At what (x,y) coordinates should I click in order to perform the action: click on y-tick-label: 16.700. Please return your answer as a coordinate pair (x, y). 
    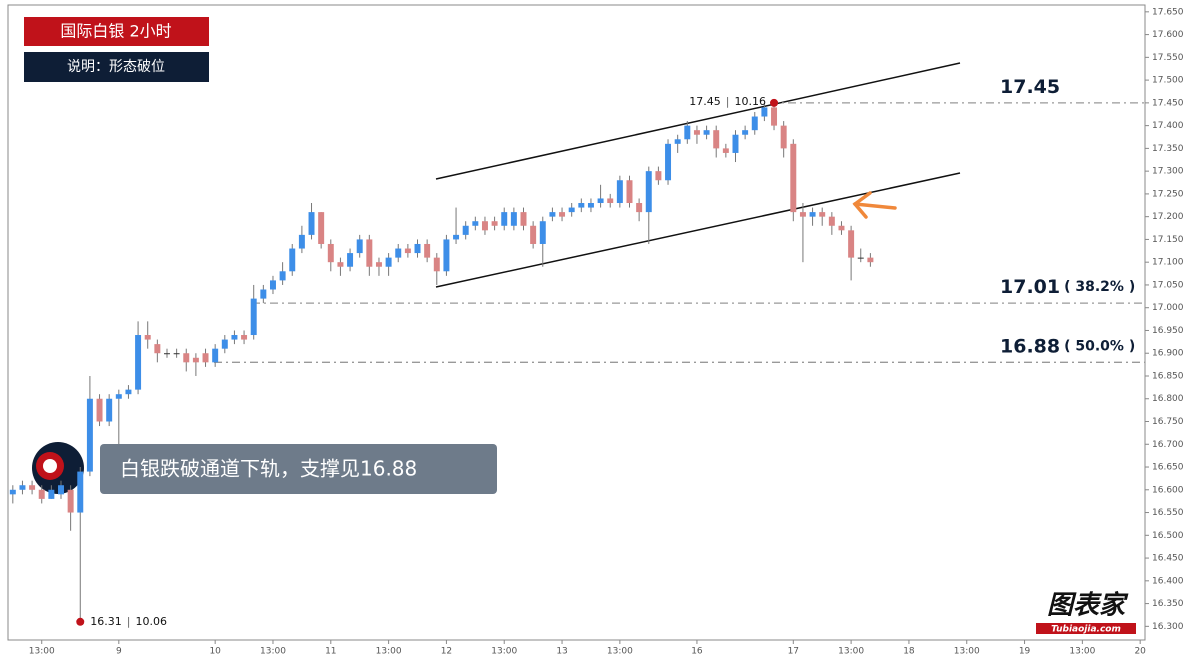
    Looking at the image, I should click on (1168, 445).